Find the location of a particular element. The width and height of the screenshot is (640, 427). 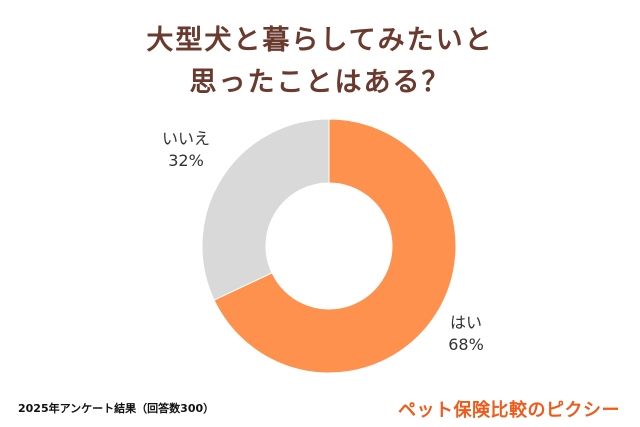

label-yes-name: はい is located at coordinates (465, 322).